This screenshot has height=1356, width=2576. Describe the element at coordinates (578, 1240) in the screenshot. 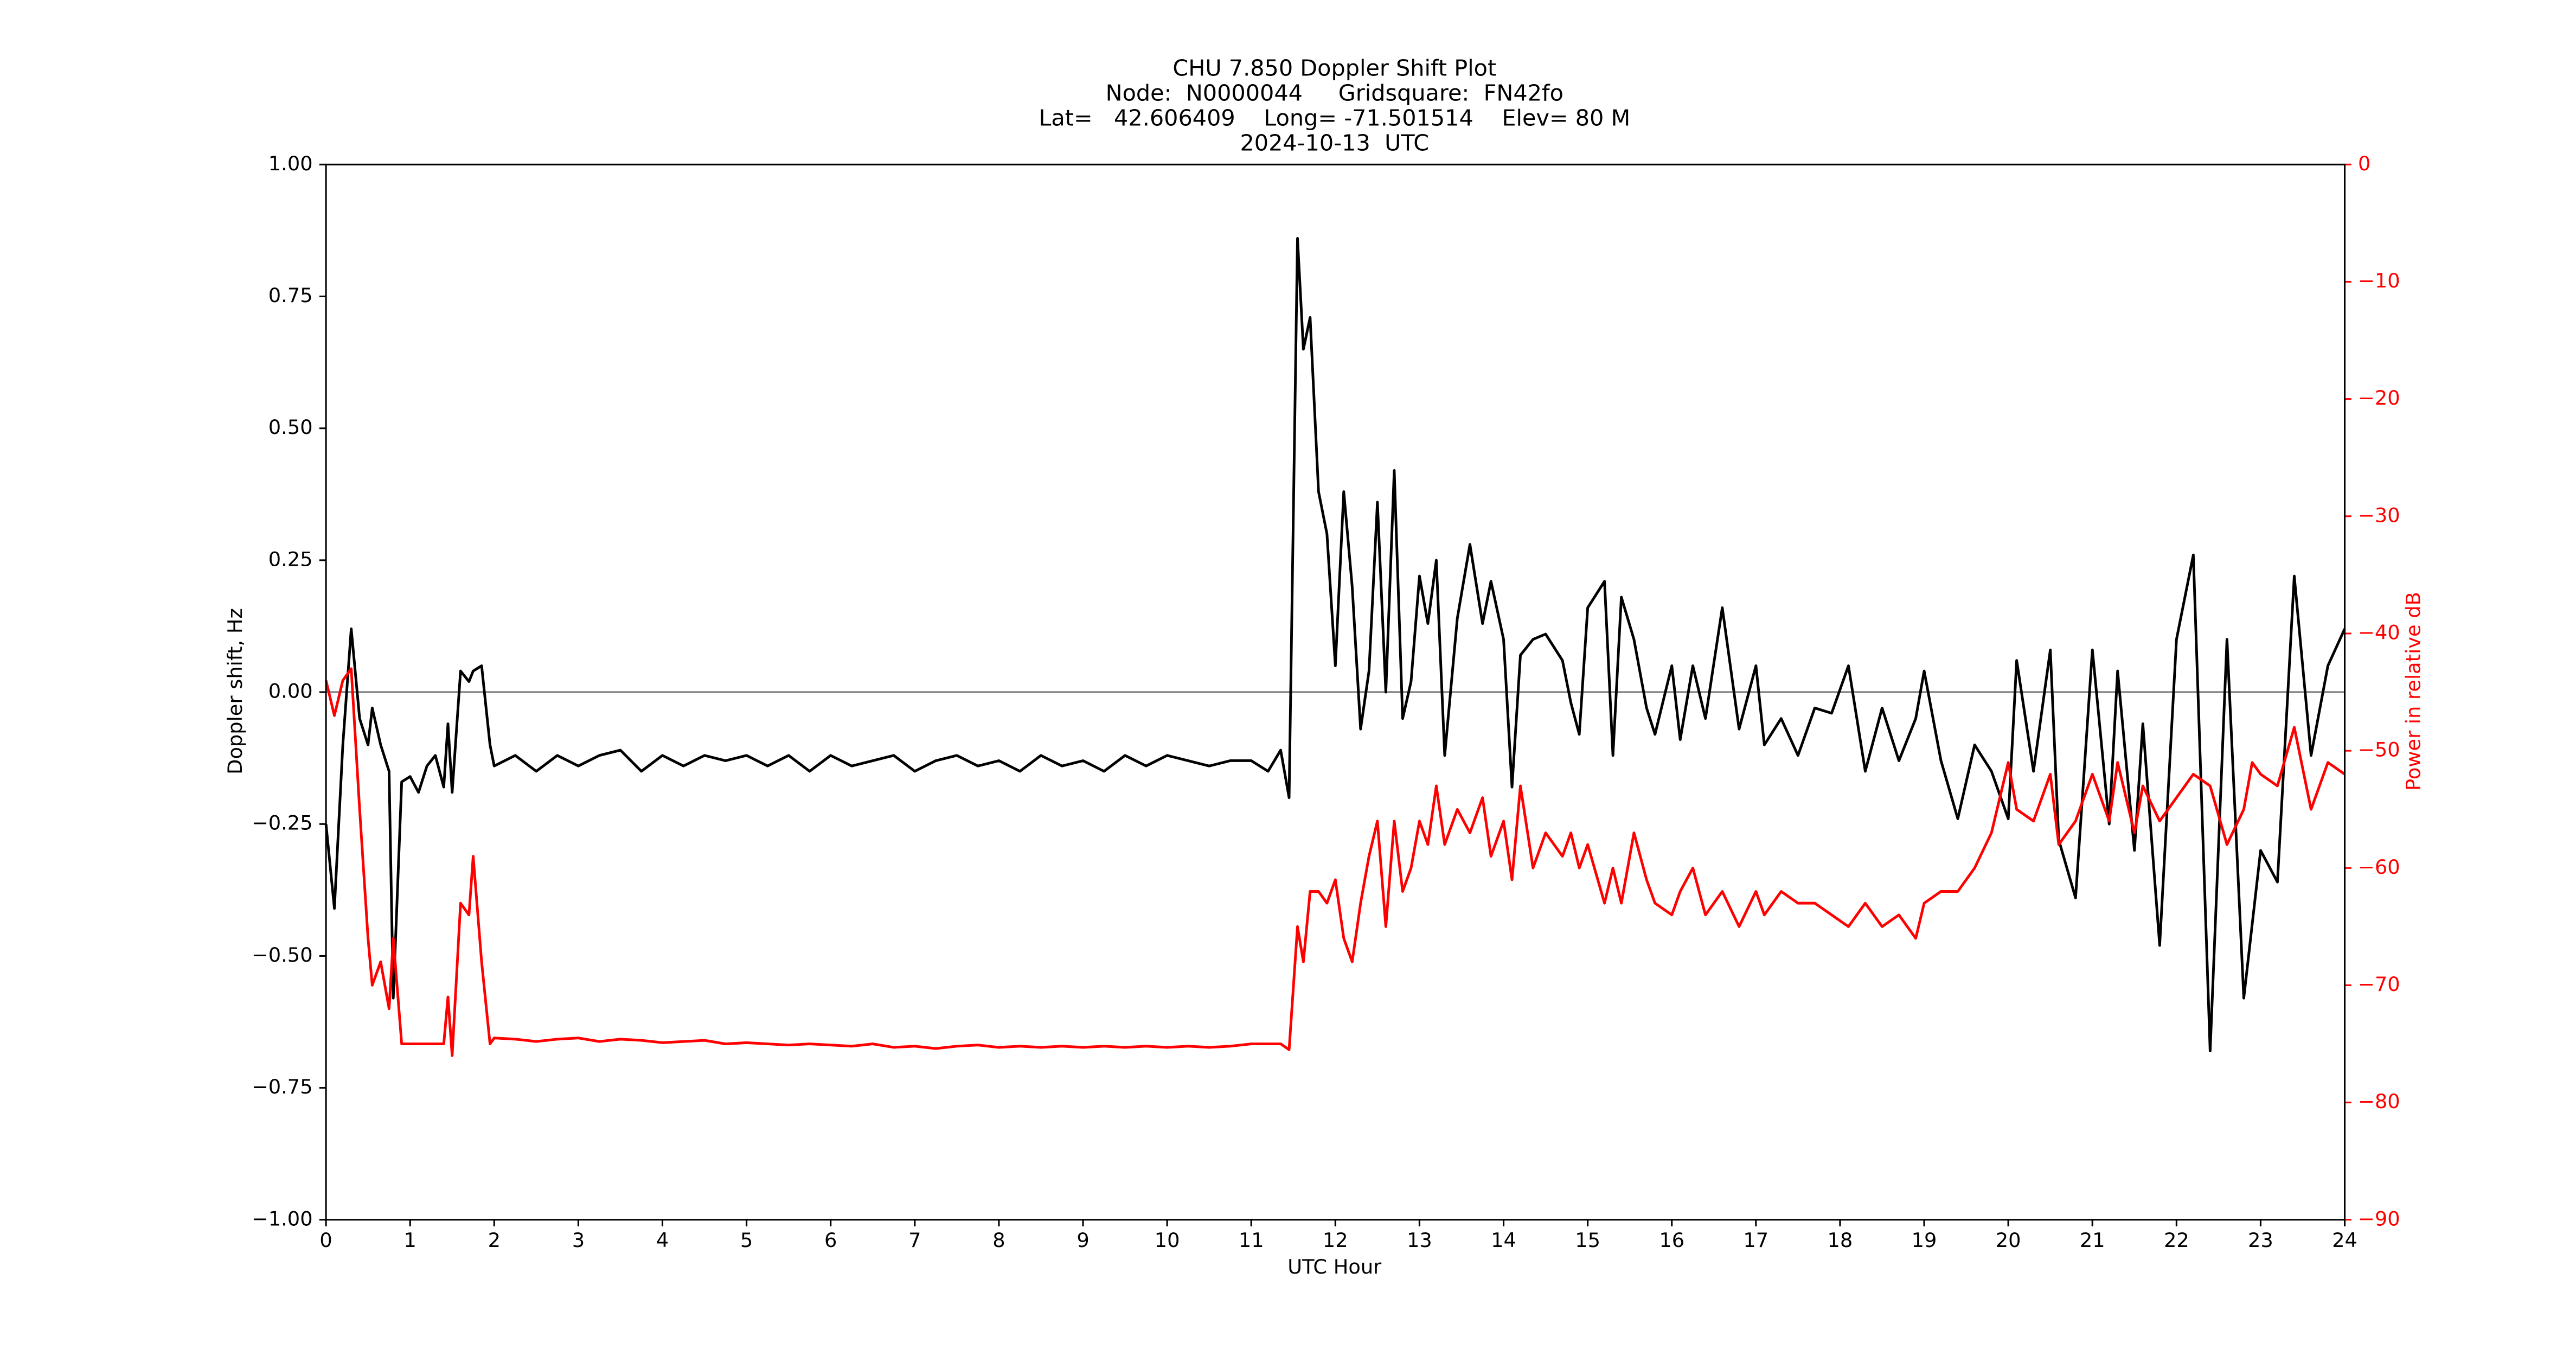

I see `x-tick-label: 3` at that location.